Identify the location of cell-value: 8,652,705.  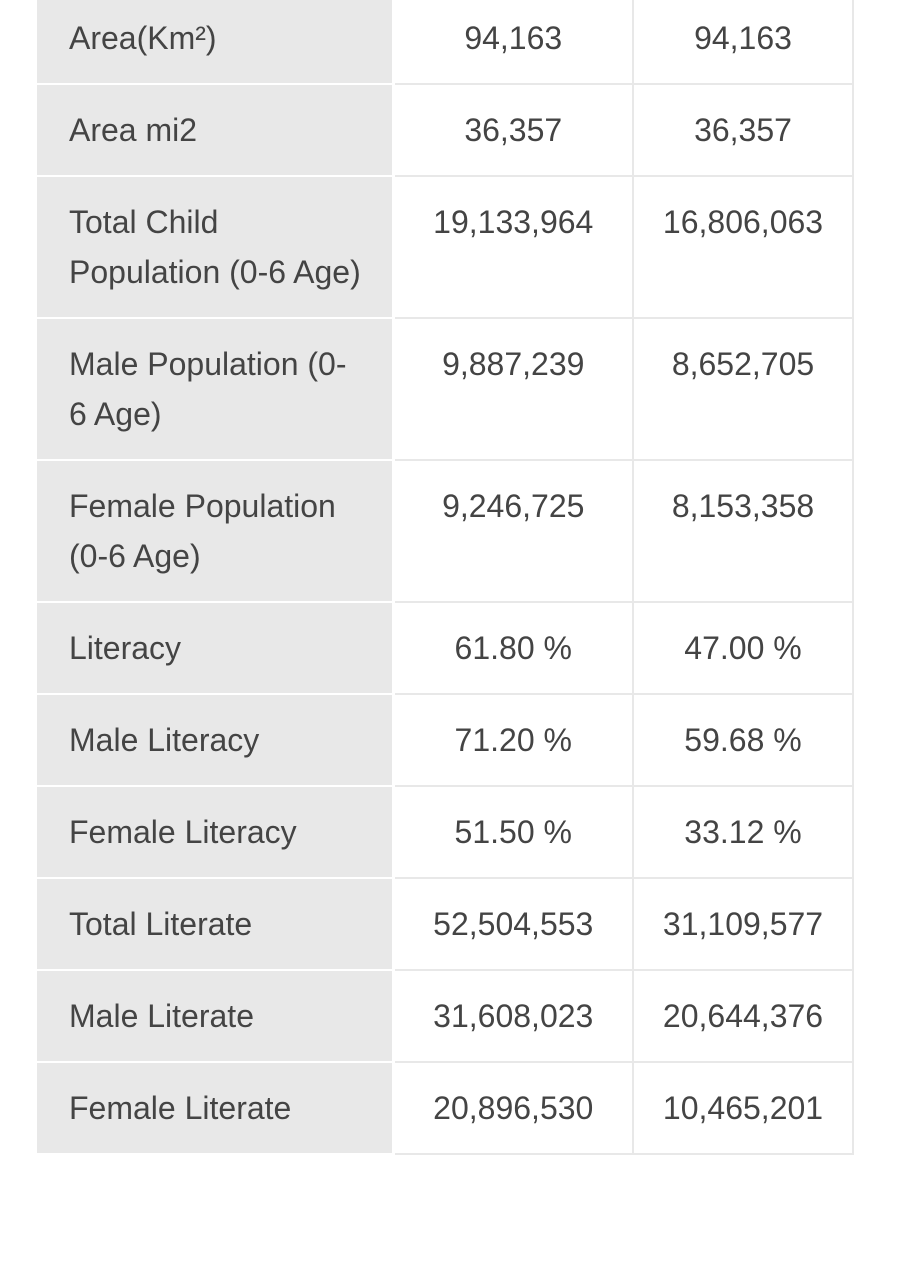
(743, 389).